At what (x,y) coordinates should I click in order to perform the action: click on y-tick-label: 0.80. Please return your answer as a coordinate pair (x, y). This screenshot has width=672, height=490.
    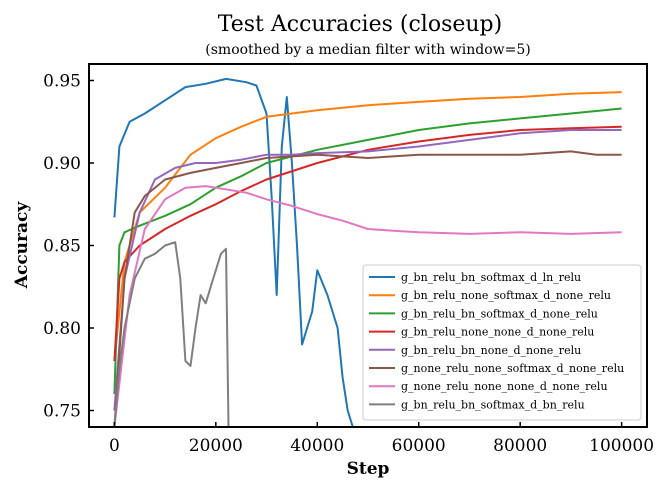
    Looking at the image, I should click on (62, 329).